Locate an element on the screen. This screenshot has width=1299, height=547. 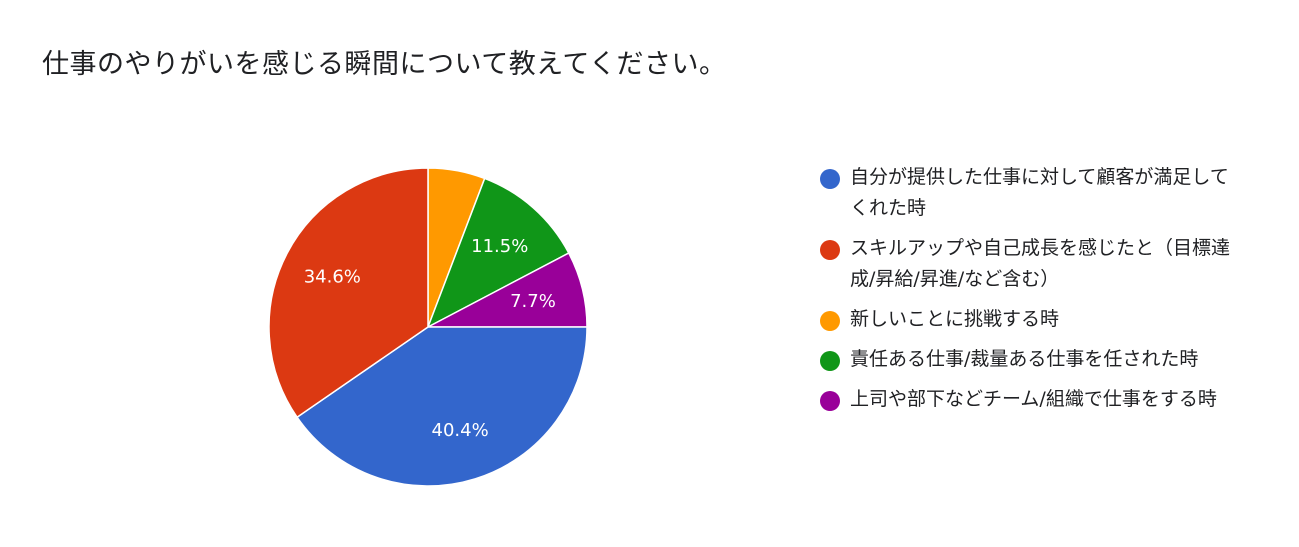
slice-label: 34.6% is located at coordinates (332, 277).